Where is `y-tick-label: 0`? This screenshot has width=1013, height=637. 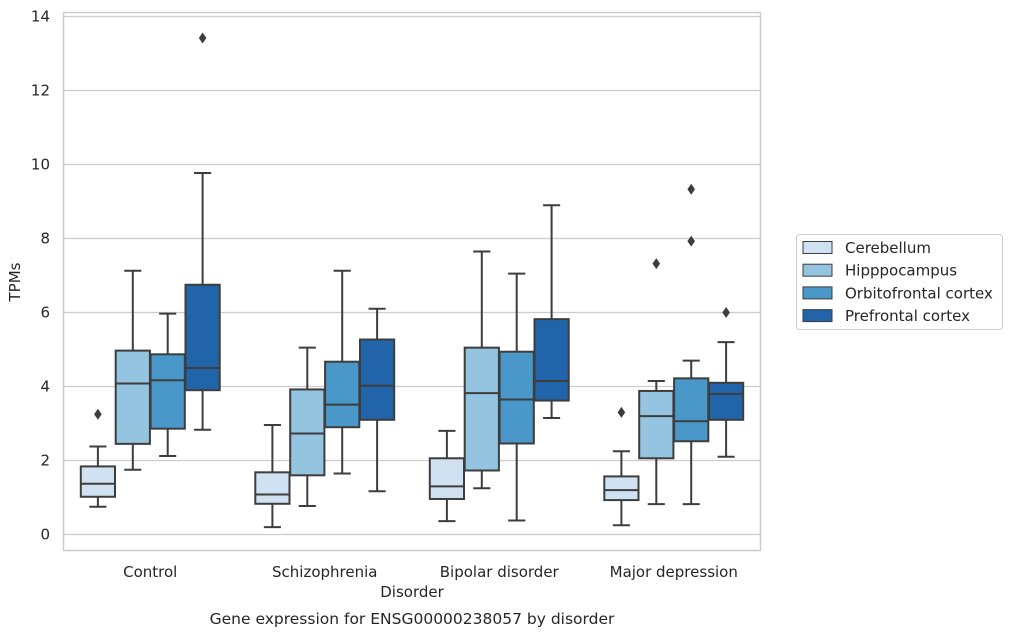
y-tick-label: 0 is located at coordinates (45, 535).